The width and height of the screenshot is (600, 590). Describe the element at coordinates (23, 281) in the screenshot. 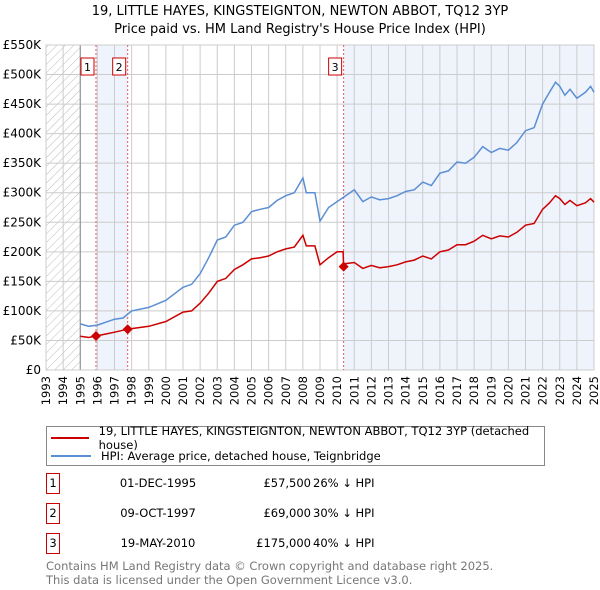

I see `y-tick-label: £150K` at that location.